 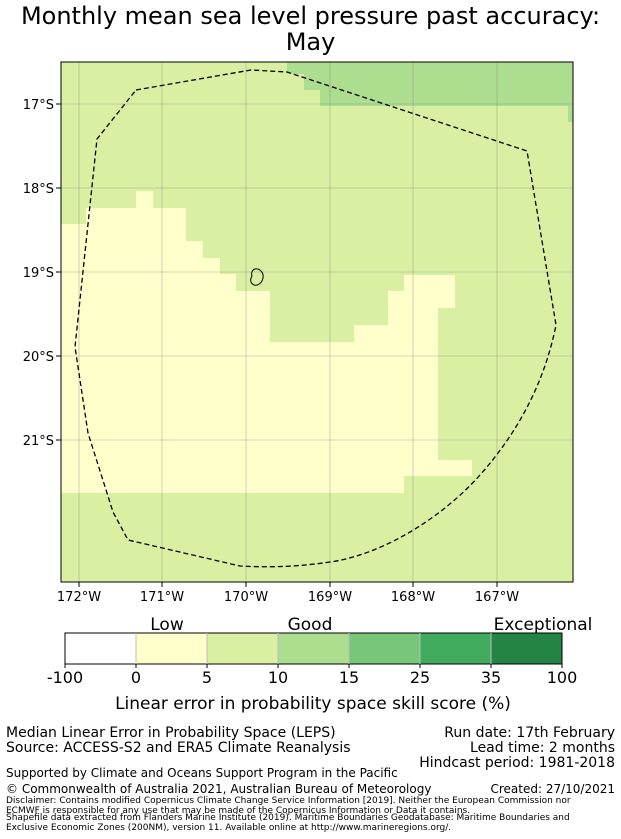 I want to click on lon-label-168w: 168°W, so click(x=413, y=597).